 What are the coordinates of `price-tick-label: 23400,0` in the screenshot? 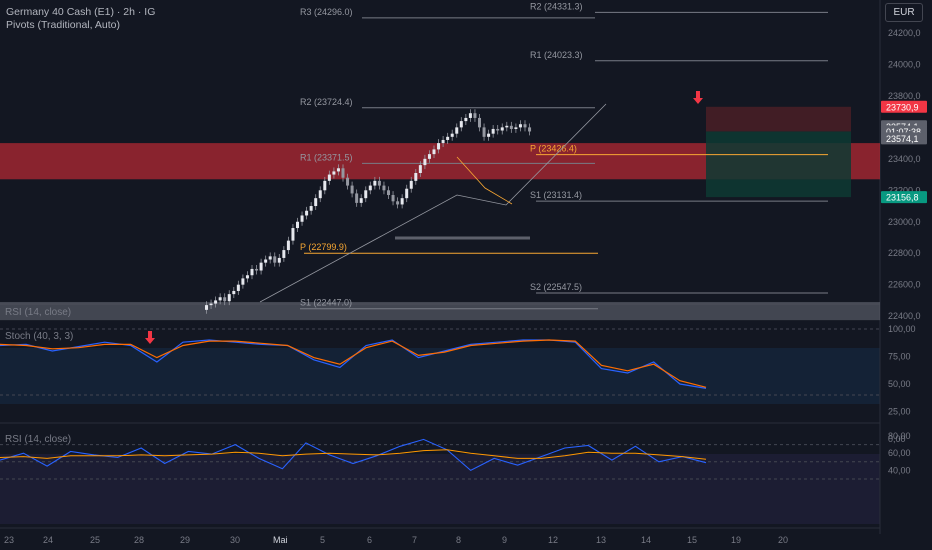 It's located at (904, 159).